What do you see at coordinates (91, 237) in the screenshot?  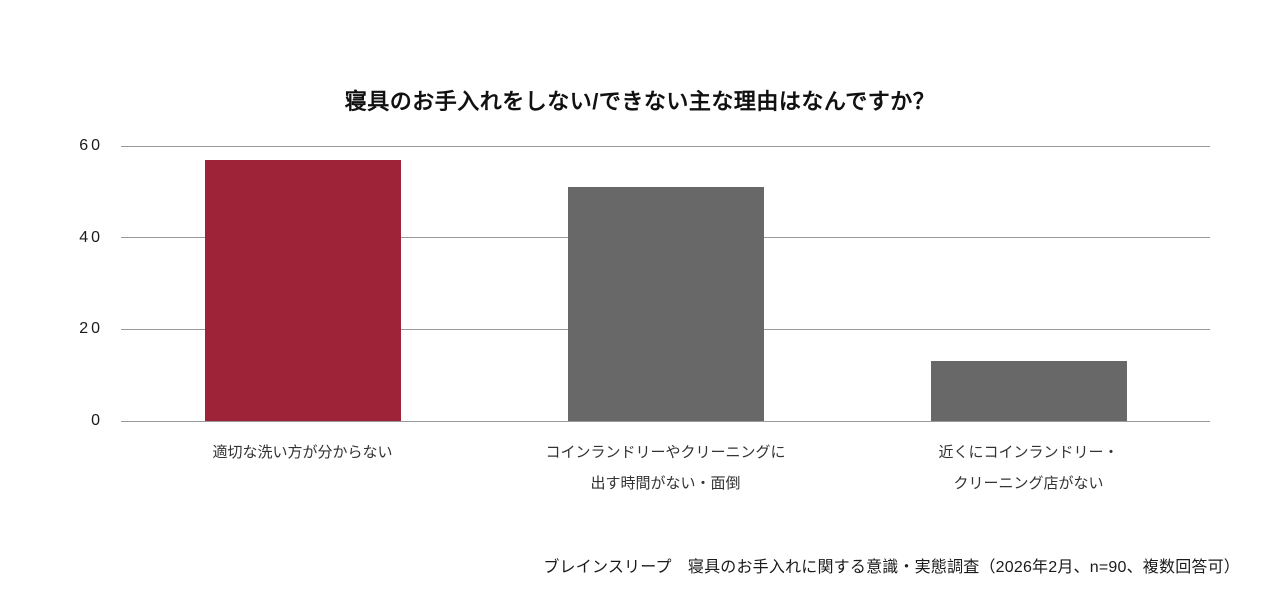 I see `y-axis-tick-label: 40` at bounding box center [91, 237].